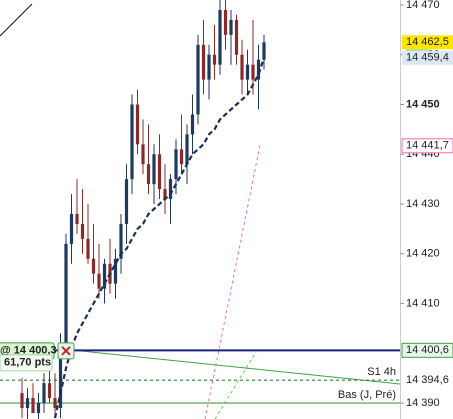 The image size is (453, 419). What do you see at coordinates (423, 5) in the screenshot?
I see `y-tick-label: 14 470` at bounding box center [423, 5].